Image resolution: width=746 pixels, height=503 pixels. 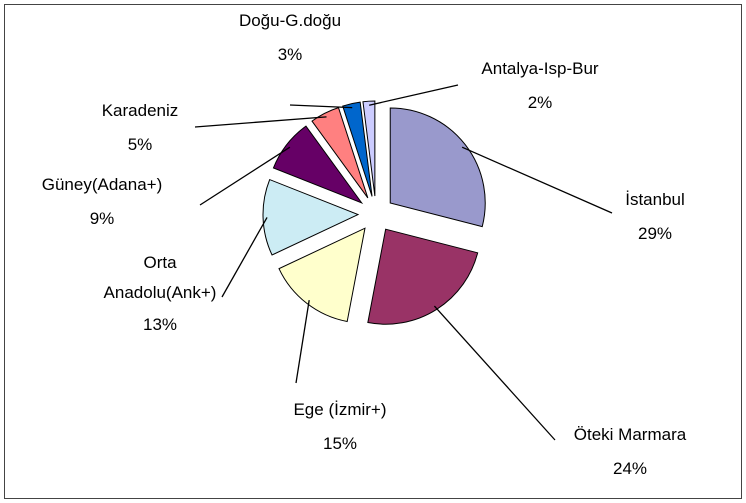 What do you see at coordinates (655, 199) in the screenshot?
I see `category-label: İstanbul` at bounding box center [655, 199].